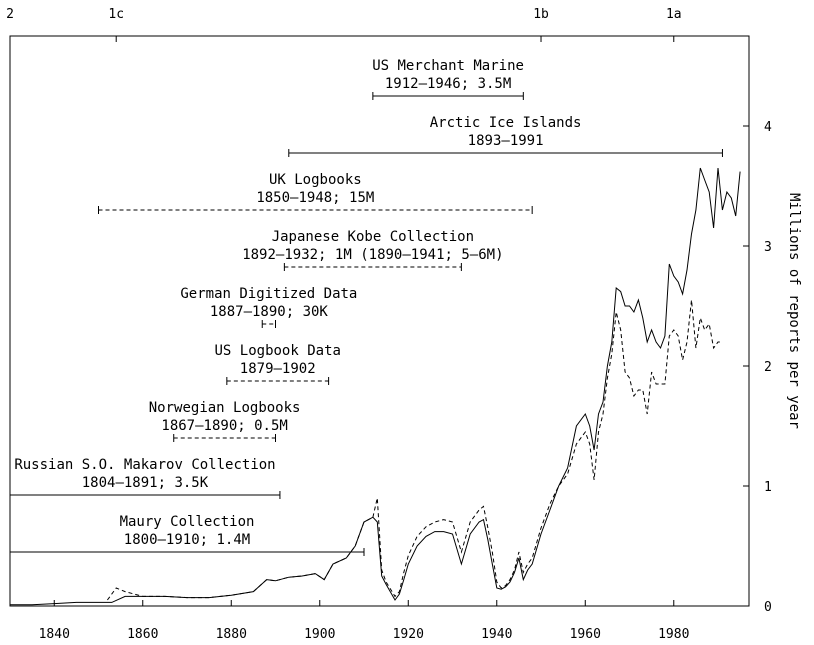  I want to click on x-axis: 1840 1860 1880 1900 1920 1940 1960 1980, so click(364, 621).